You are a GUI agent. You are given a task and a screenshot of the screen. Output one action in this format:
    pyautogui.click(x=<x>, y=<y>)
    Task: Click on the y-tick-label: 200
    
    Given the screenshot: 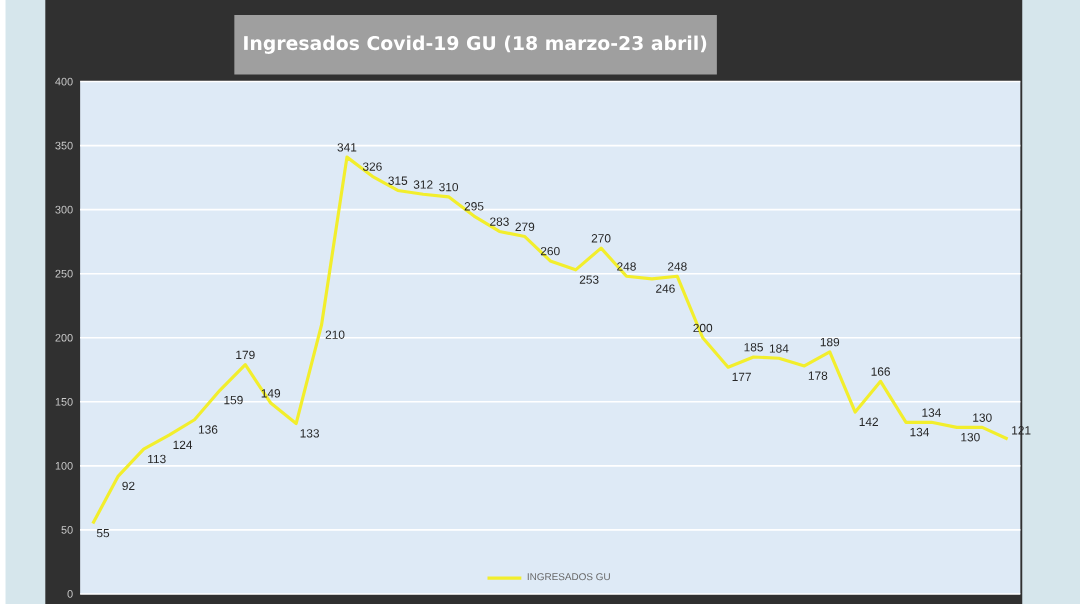 What is the action you would take?
    pyautogui.click(x=64, y=337)
    